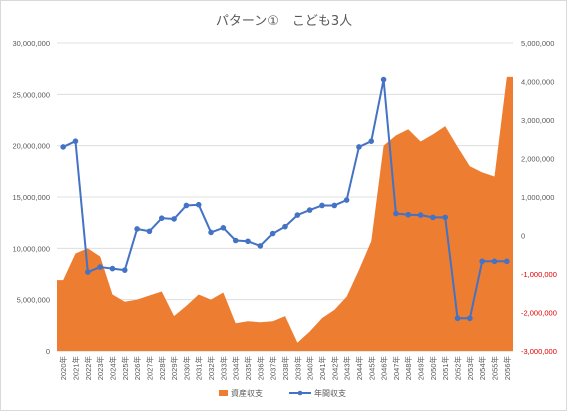 The height and width of the screenshot is (411, 567). I want to click on right-tick-label: 5,000,000, so click(537, 43).